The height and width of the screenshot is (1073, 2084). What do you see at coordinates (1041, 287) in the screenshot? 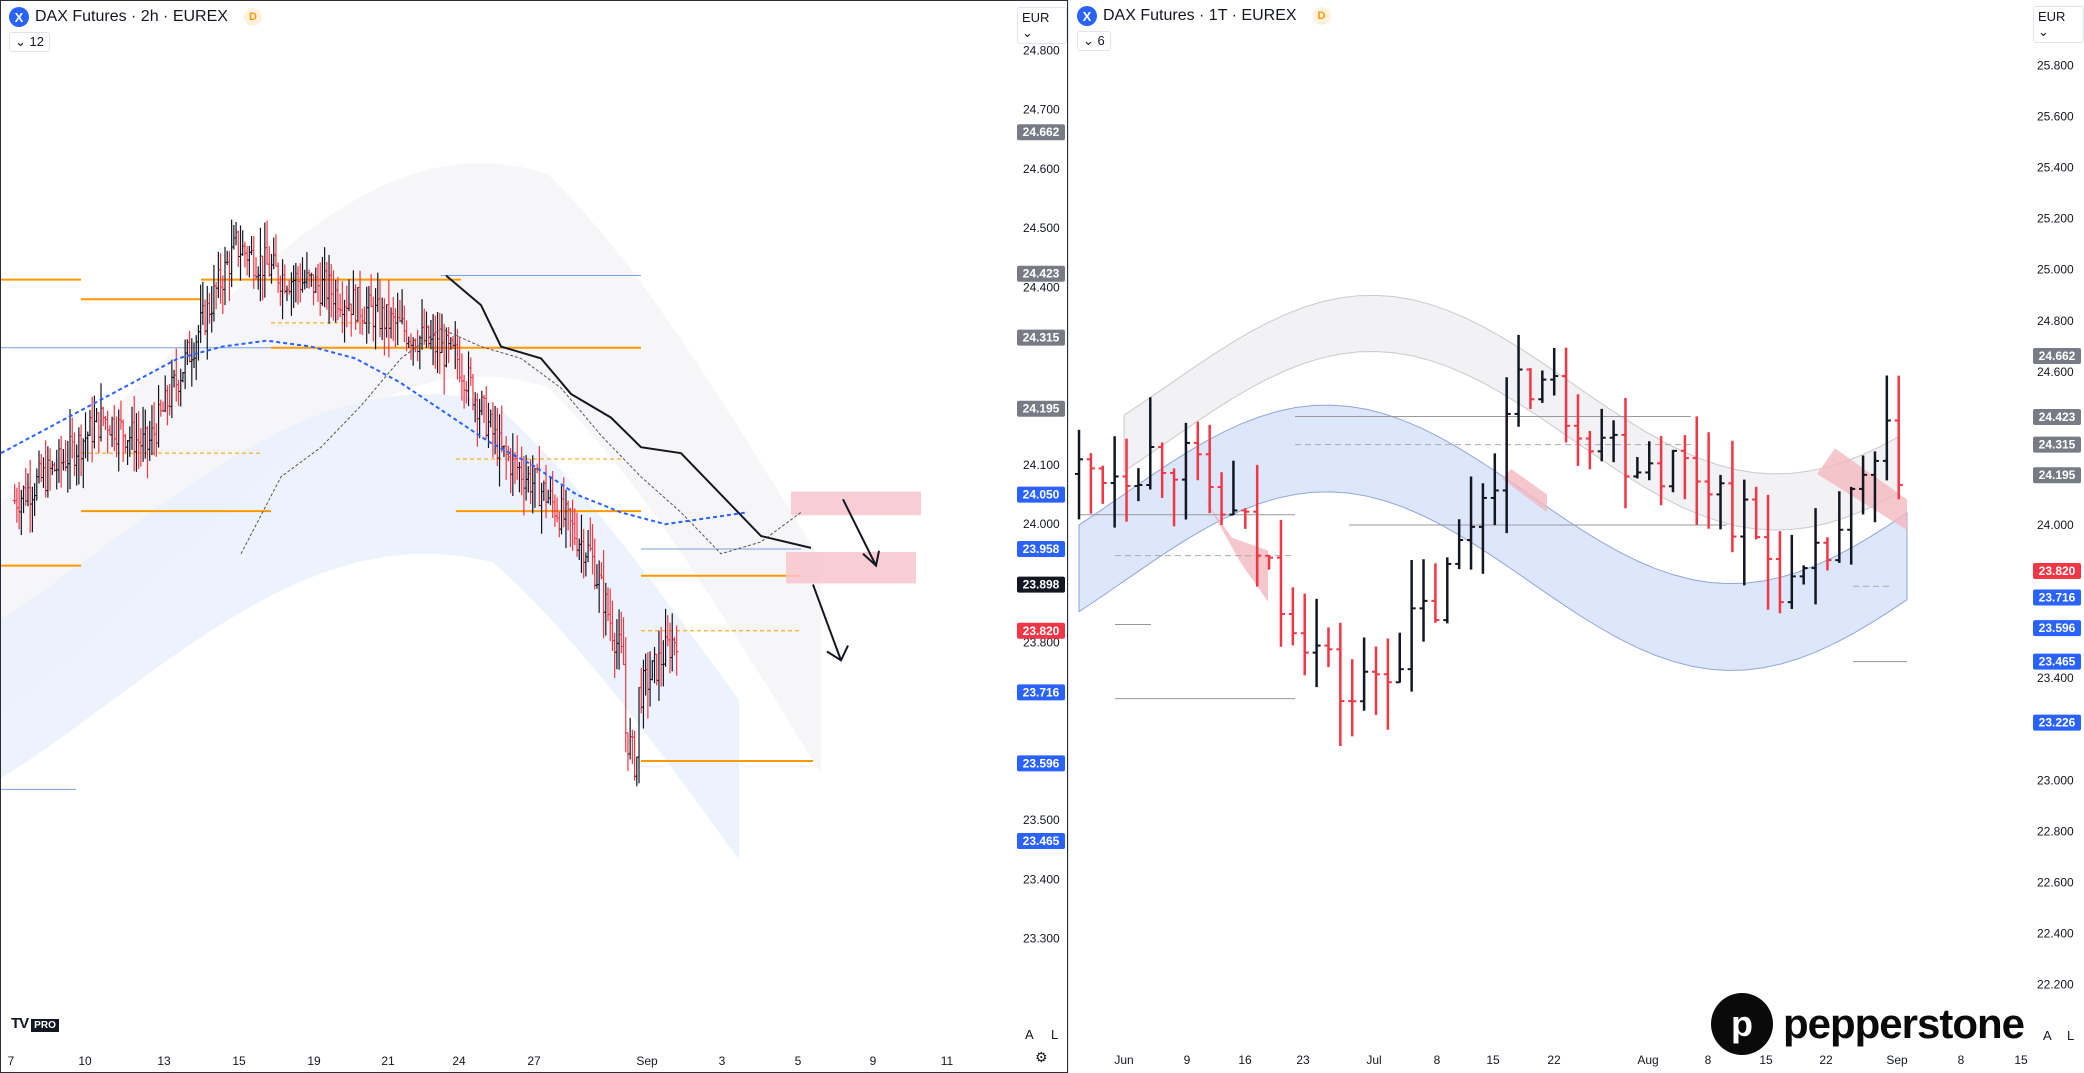
I see `y-tick-label: 24.400` at bounding box center [1041, 287].